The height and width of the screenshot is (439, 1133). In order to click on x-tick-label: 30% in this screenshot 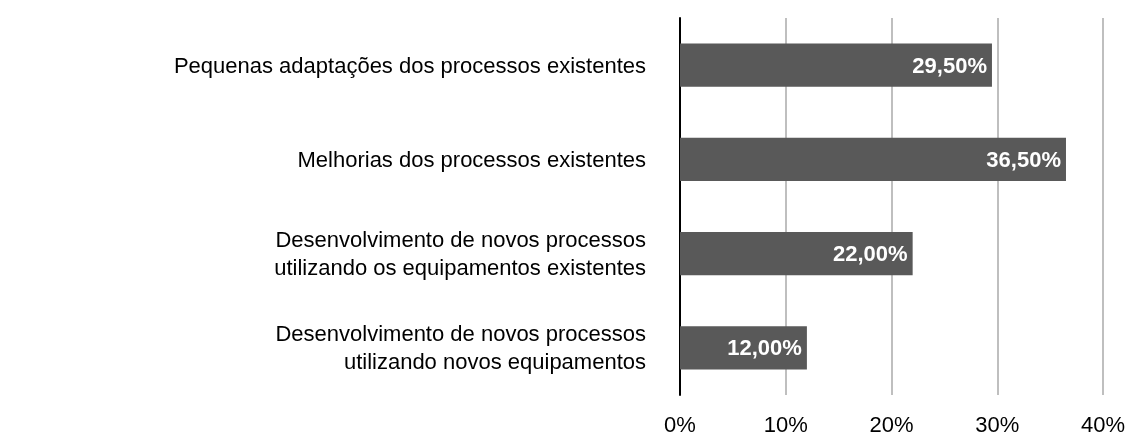, I will do `click(997, 424)`.